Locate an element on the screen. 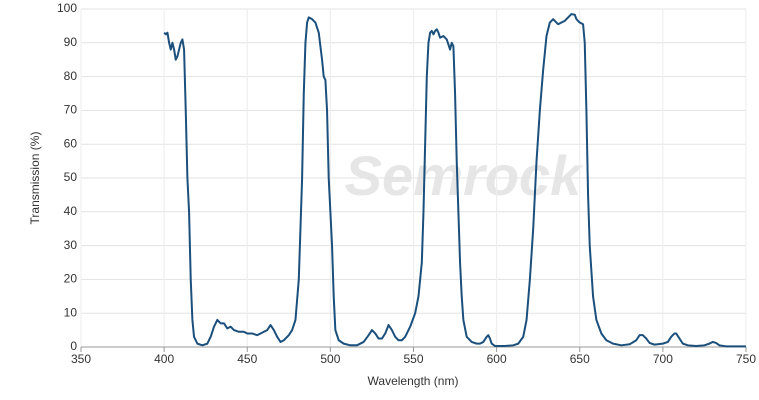  x-tick-label: 600 is located at coordinates (497, 359).